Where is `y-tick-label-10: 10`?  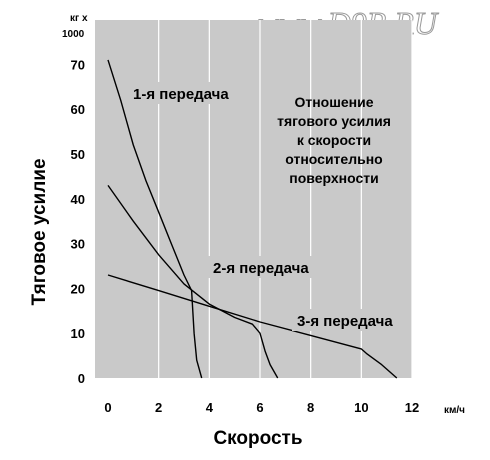 y-tick-label-10: 10 is located at coordinates (78, 333).